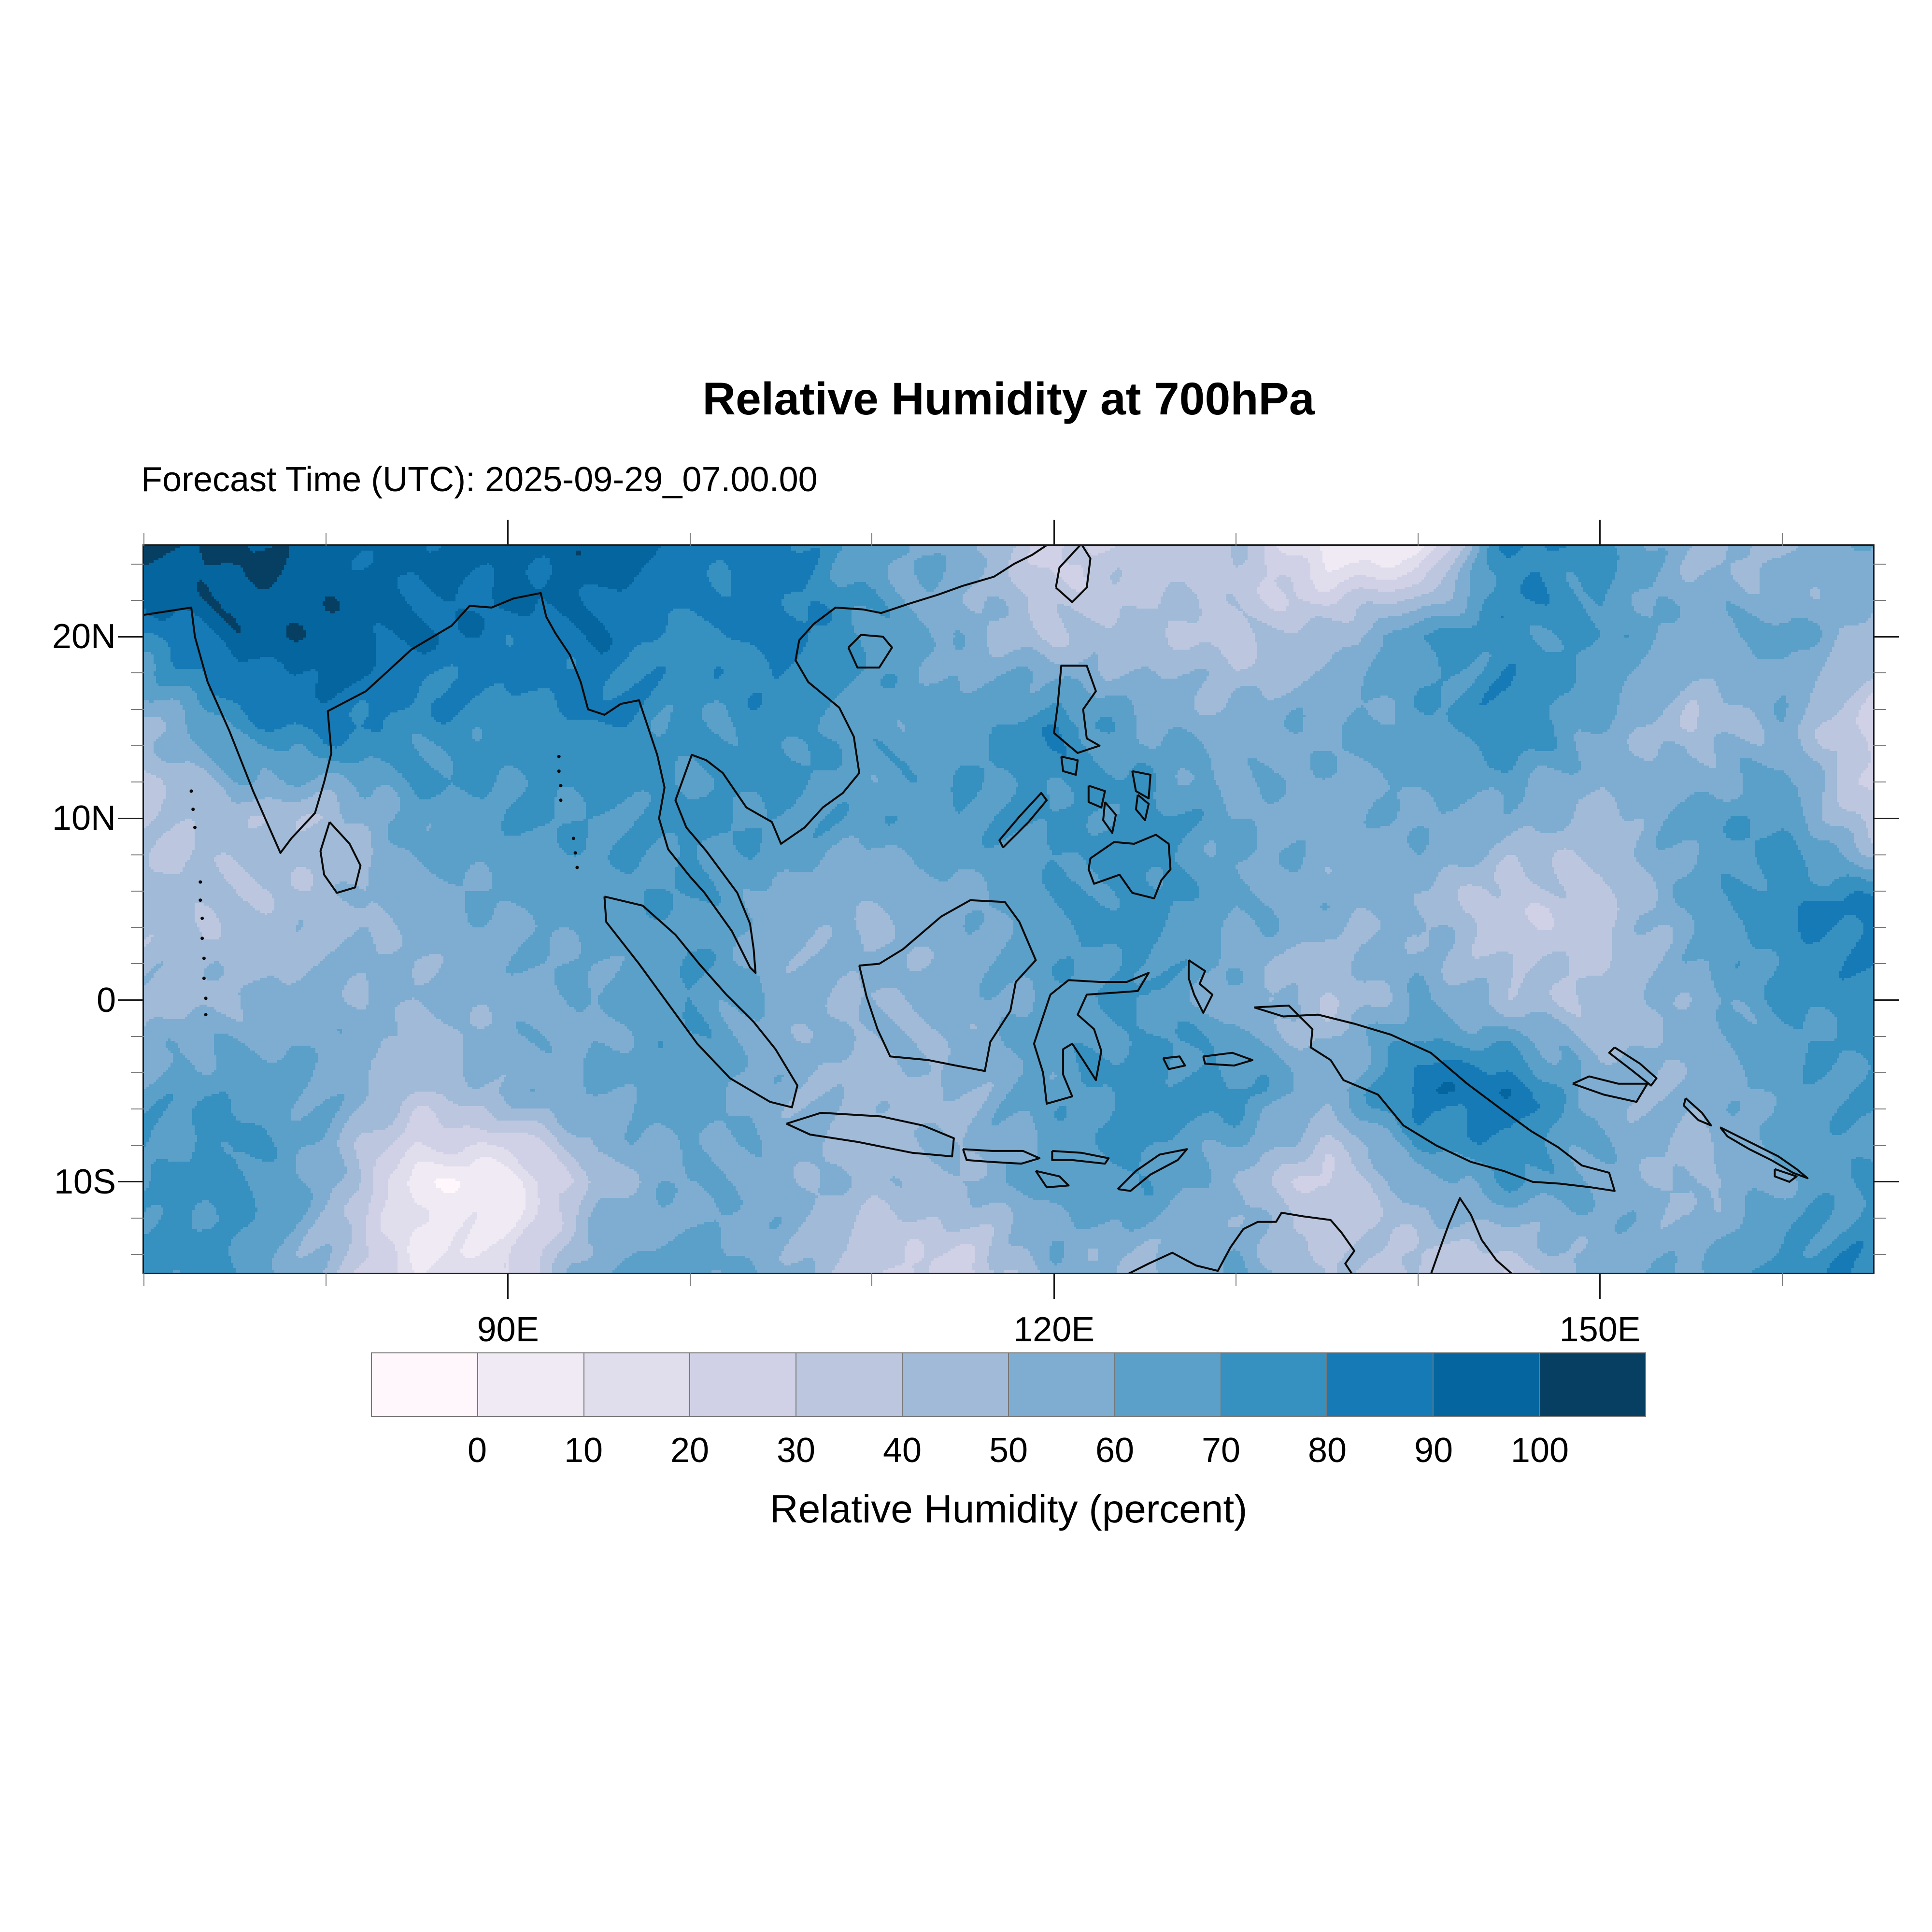  What do you see at coordinates (1115, 1450) in the screenshot?
I see `colorbar-tick-label: 60` at bounding box center [1115, 1450].